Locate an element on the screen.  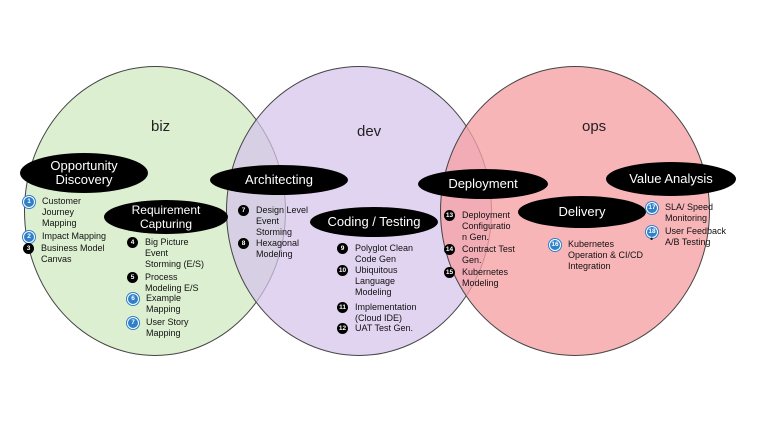
badge-2: 2 is located at coordinates (29, 237).